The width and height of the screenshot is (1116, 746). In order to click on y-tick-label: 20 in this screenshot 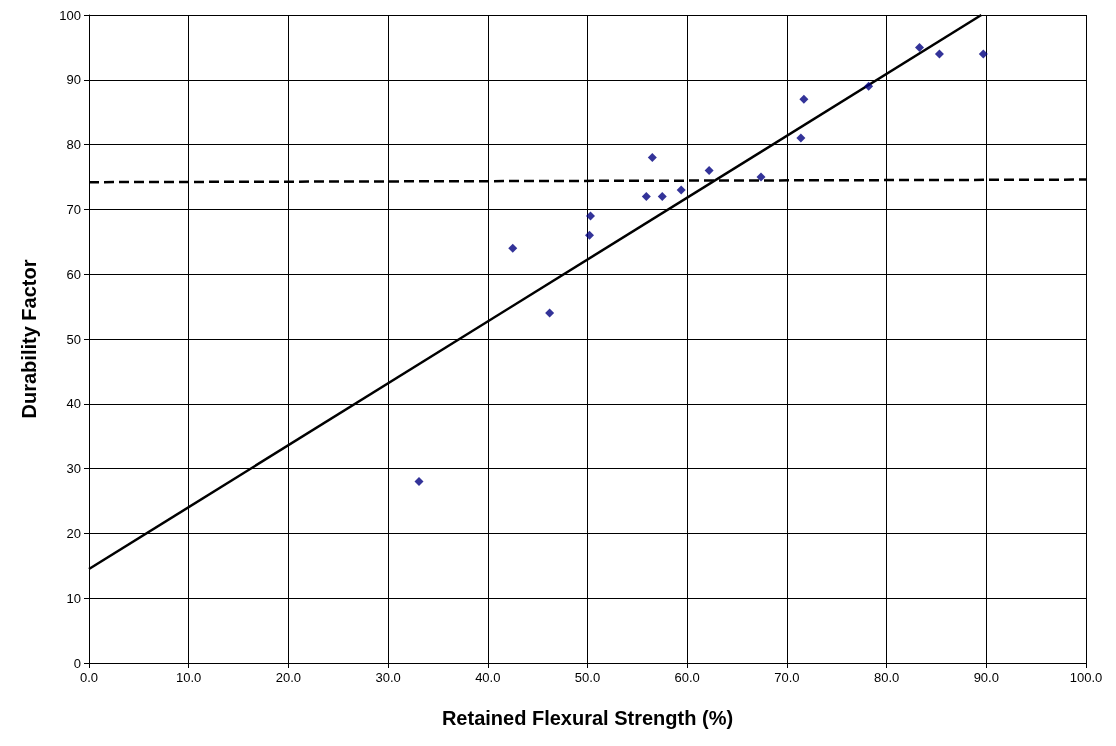, I will do `click(73, 533)`.